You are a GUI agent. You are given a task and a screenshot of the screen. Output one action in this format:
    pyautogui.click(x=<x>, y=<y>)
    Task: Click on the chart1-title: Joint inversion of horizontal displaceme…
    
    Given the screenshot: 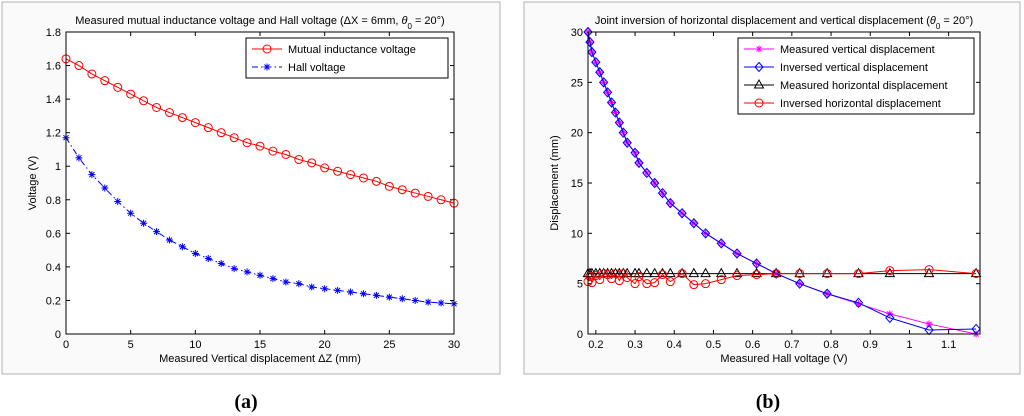 What is the action you would take?
    pyautogui.click(x=784, y=23)
    